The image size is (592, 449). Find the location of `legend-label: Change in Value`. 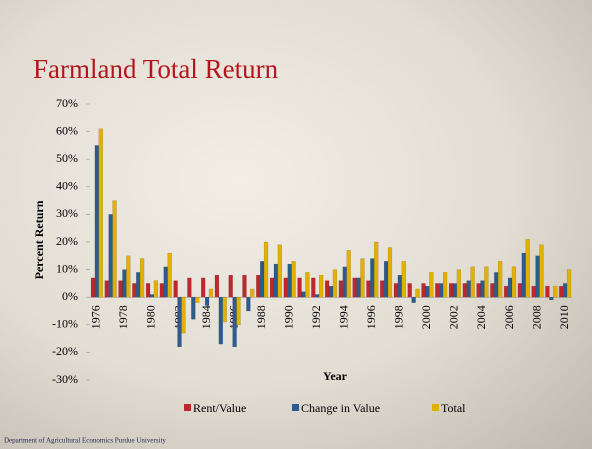

legend-label: Change in Value is located at coordinates (340, 408).